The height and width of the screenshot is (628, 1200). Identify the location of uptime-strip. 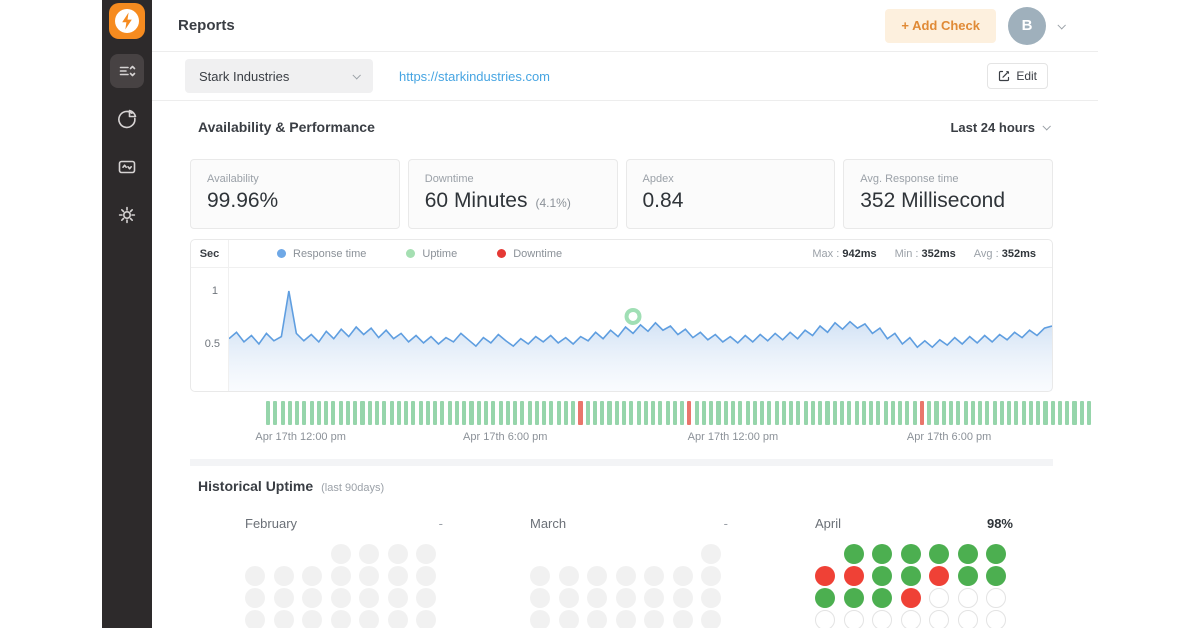
(679, 413).